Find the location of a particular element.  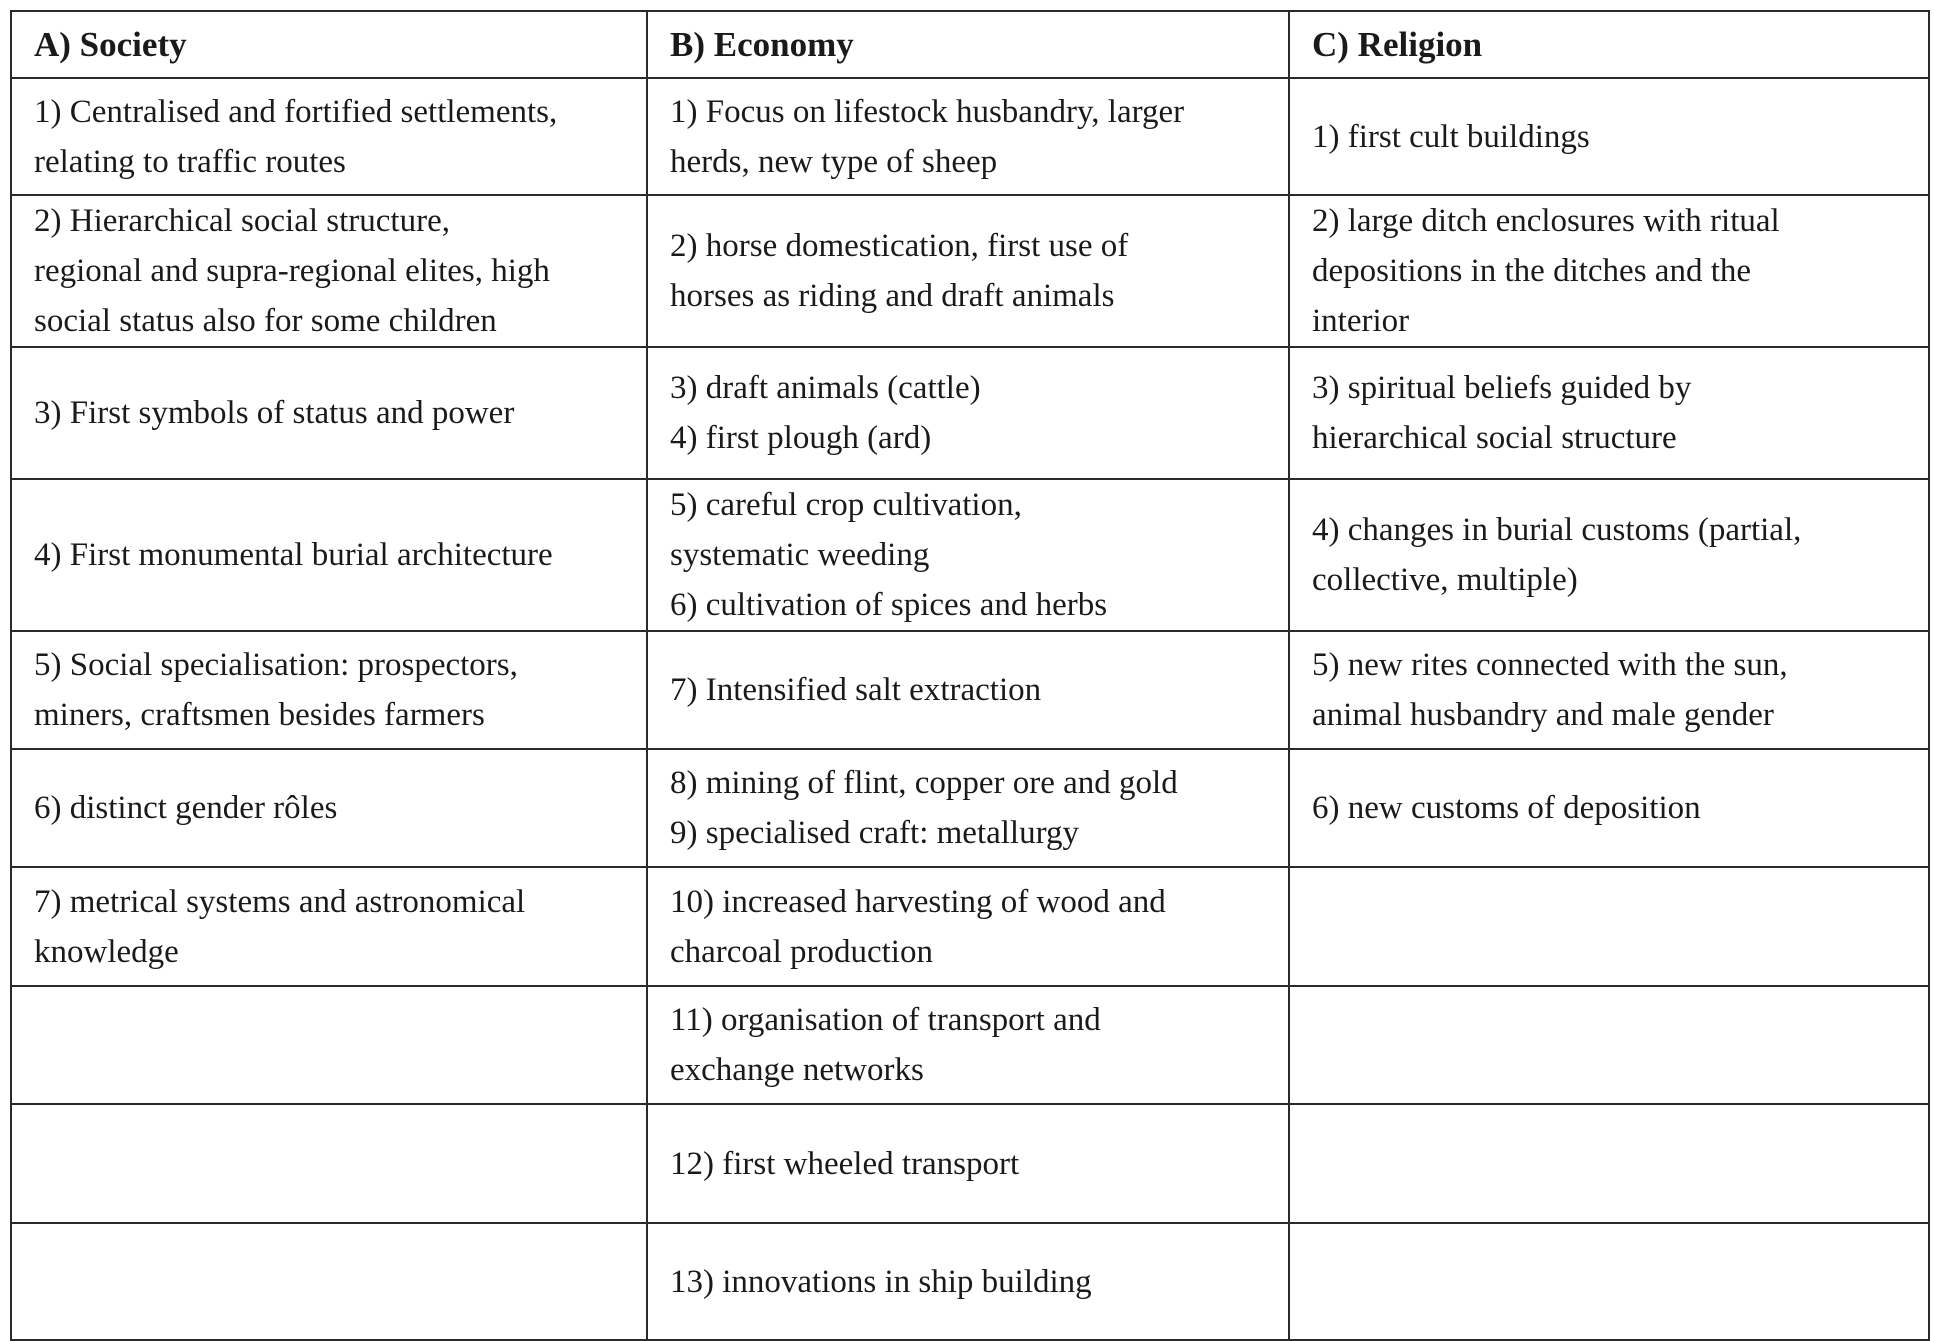

cell-line: 4) changes in burial customs (partial, is located at coordinates (1557, 530).